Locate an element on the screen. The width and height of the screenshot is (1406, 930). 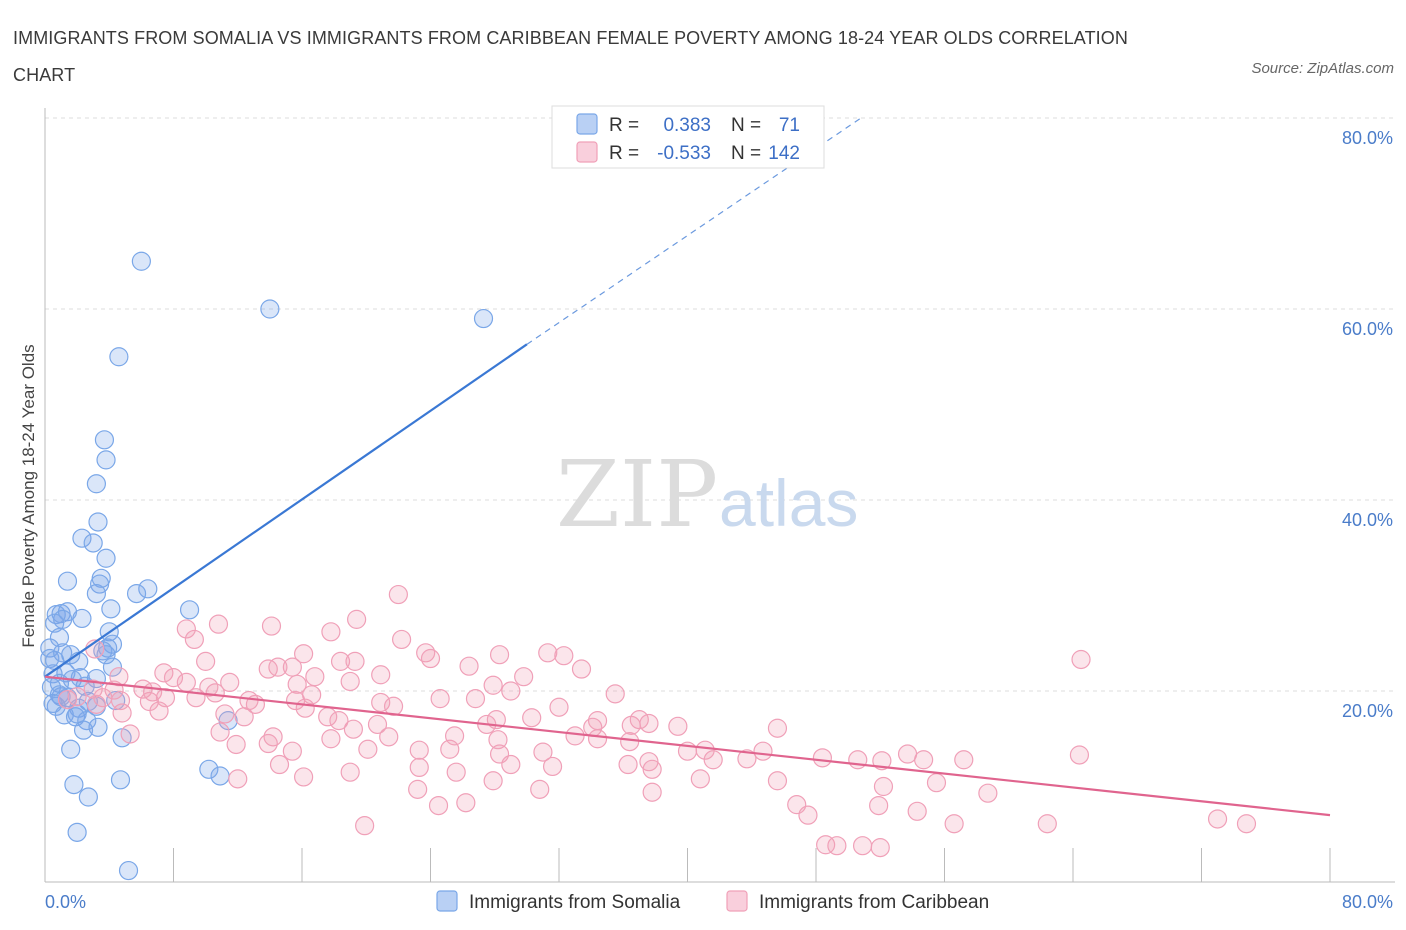
legend-r-label-caribbean: R = is located at coordinates (624, 153).